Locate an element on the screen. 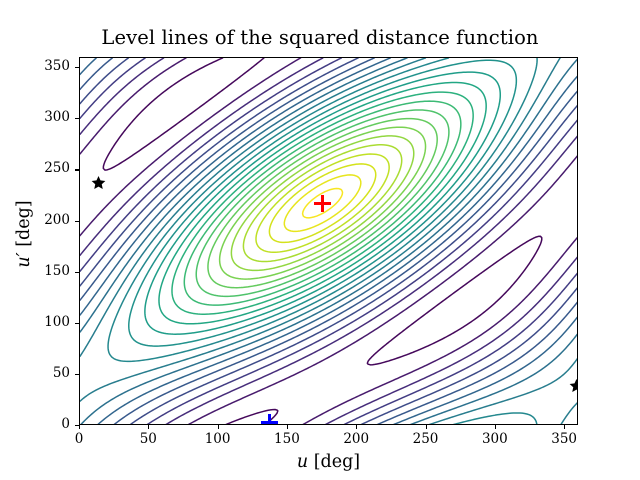 Image resolution: width=640 pixels, height=480 pixels. y-tick-label: 50 is located at coordinates (61, 372).